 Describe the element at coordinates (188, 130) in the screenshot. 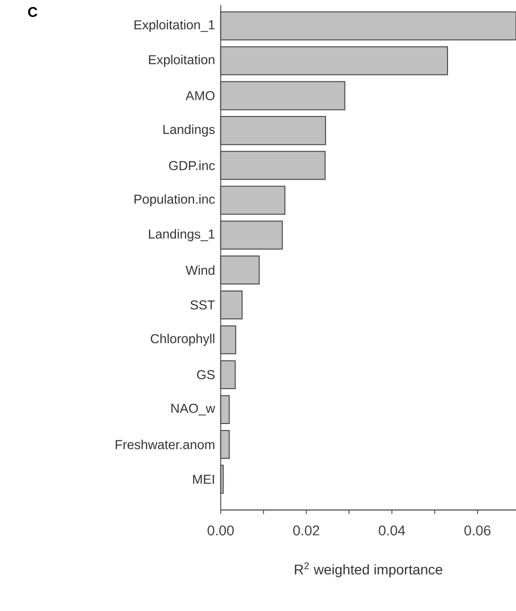

I see `y-tick-label: Landings` at that location.